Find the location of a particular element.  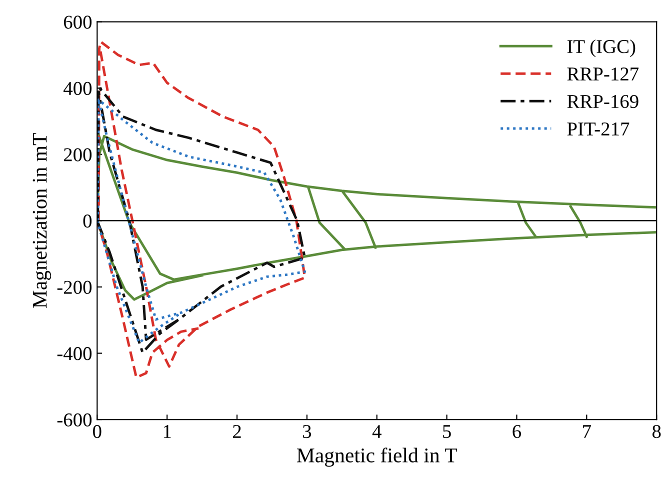

x-tick-label: 3 is located at coordinates (307, 431).